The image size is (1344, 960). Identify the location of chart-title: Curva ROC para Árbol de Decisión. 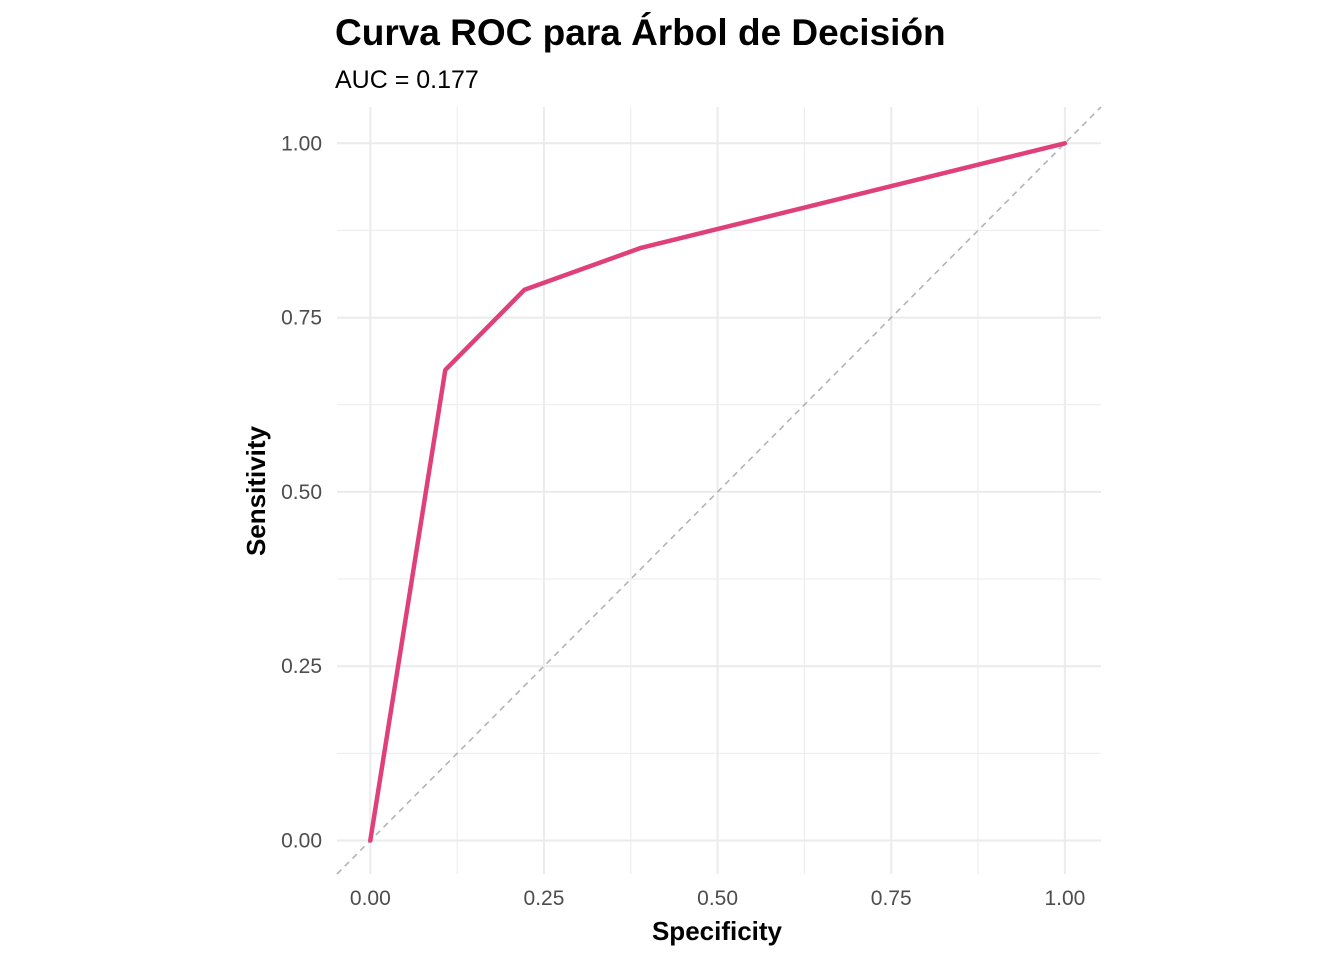
(640, 32).